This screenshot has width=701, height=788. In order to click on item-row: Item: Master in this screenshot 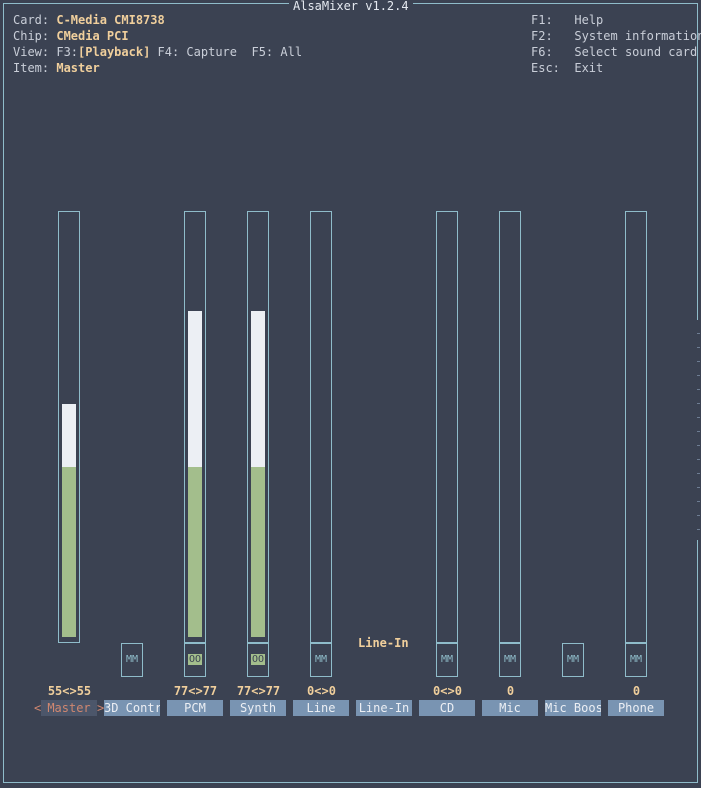, I will do `click(157, 68)`.